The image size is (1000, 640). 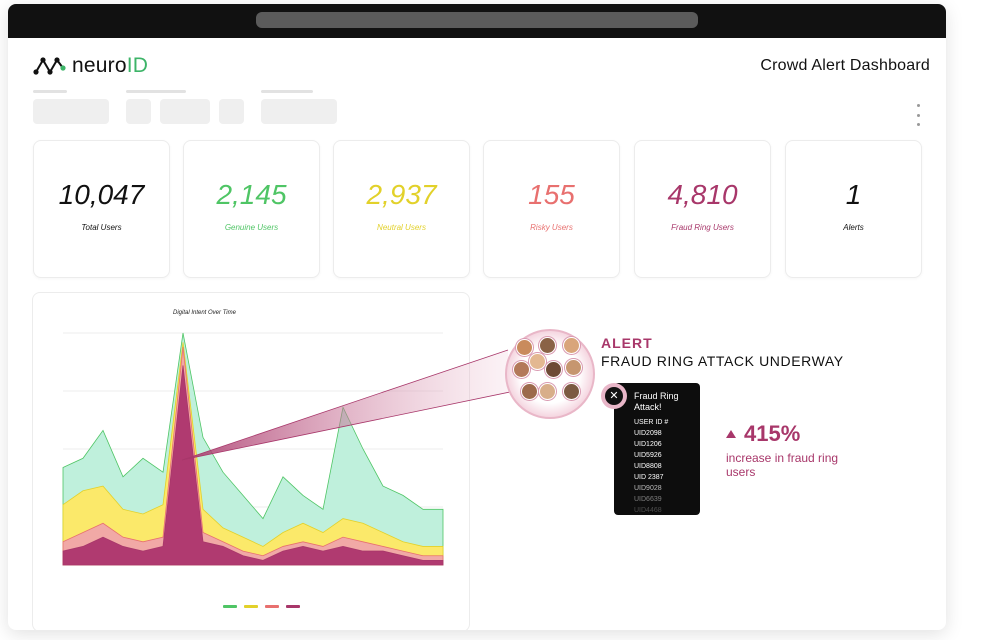 I want to click on logo-main-text: neuro, so click(x=99, y=65).